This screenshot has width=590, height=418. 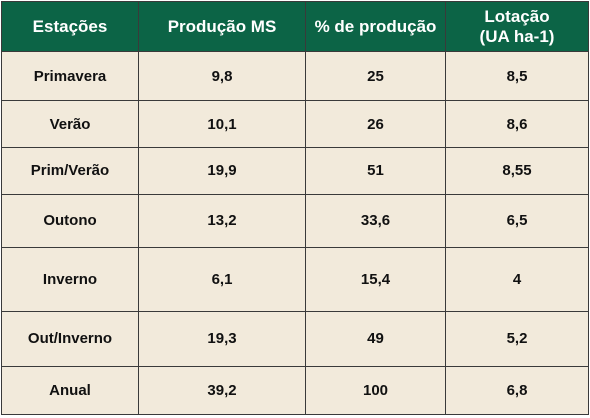 I want to click on header-lotacao: Lotação (UA ha-1), so click(x=517, y=26).